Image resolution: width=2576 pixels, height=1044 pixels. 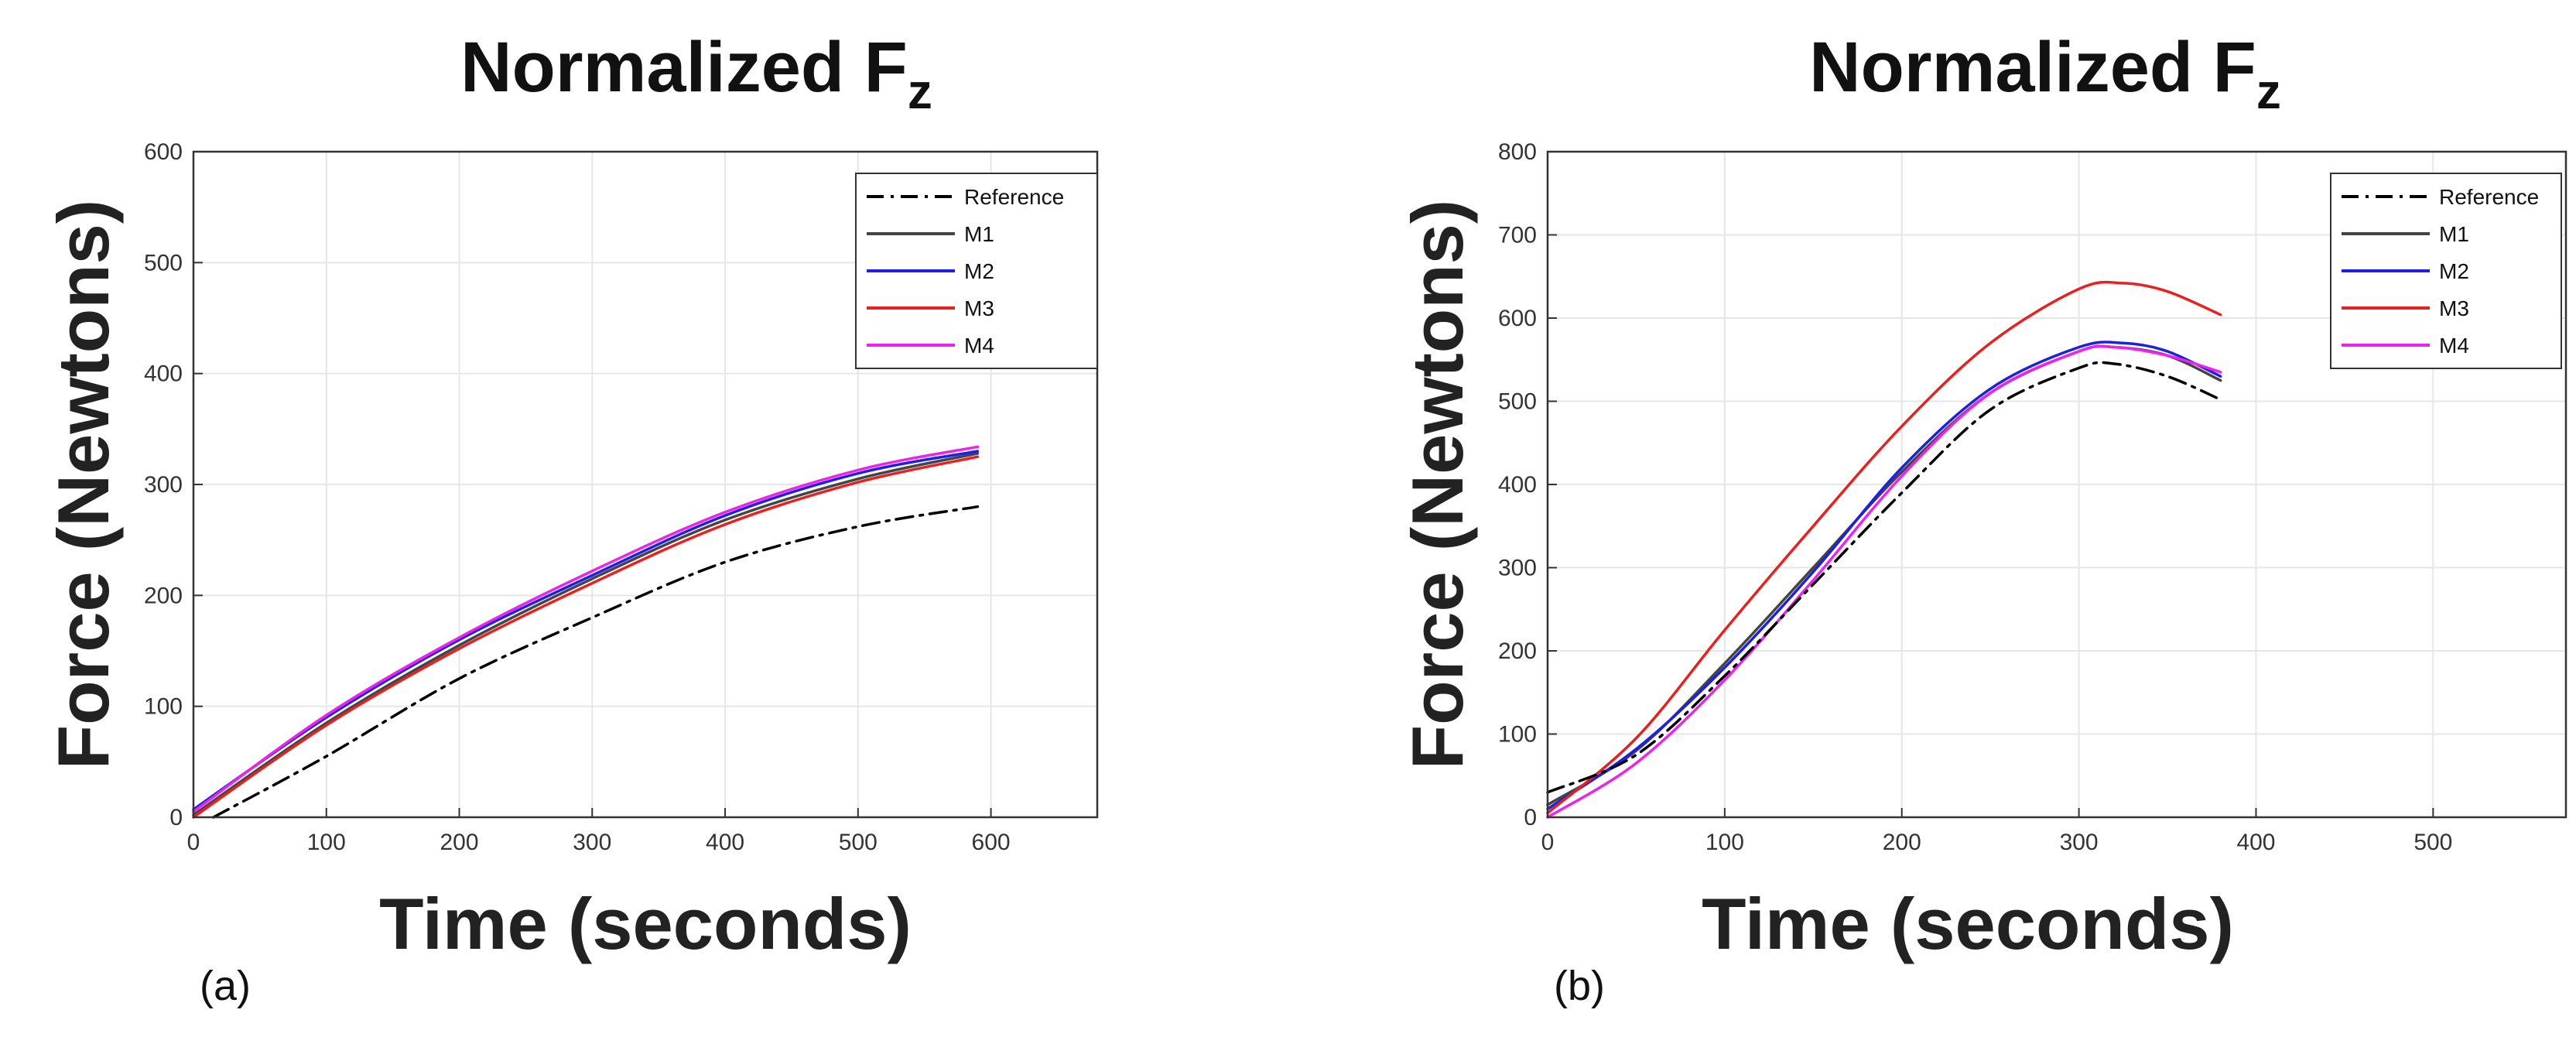 What do you see at coordinates (2454, 346) in the screenshot?
I see `chart-b-legend-label: M4` at bounding box center [2454, 346].